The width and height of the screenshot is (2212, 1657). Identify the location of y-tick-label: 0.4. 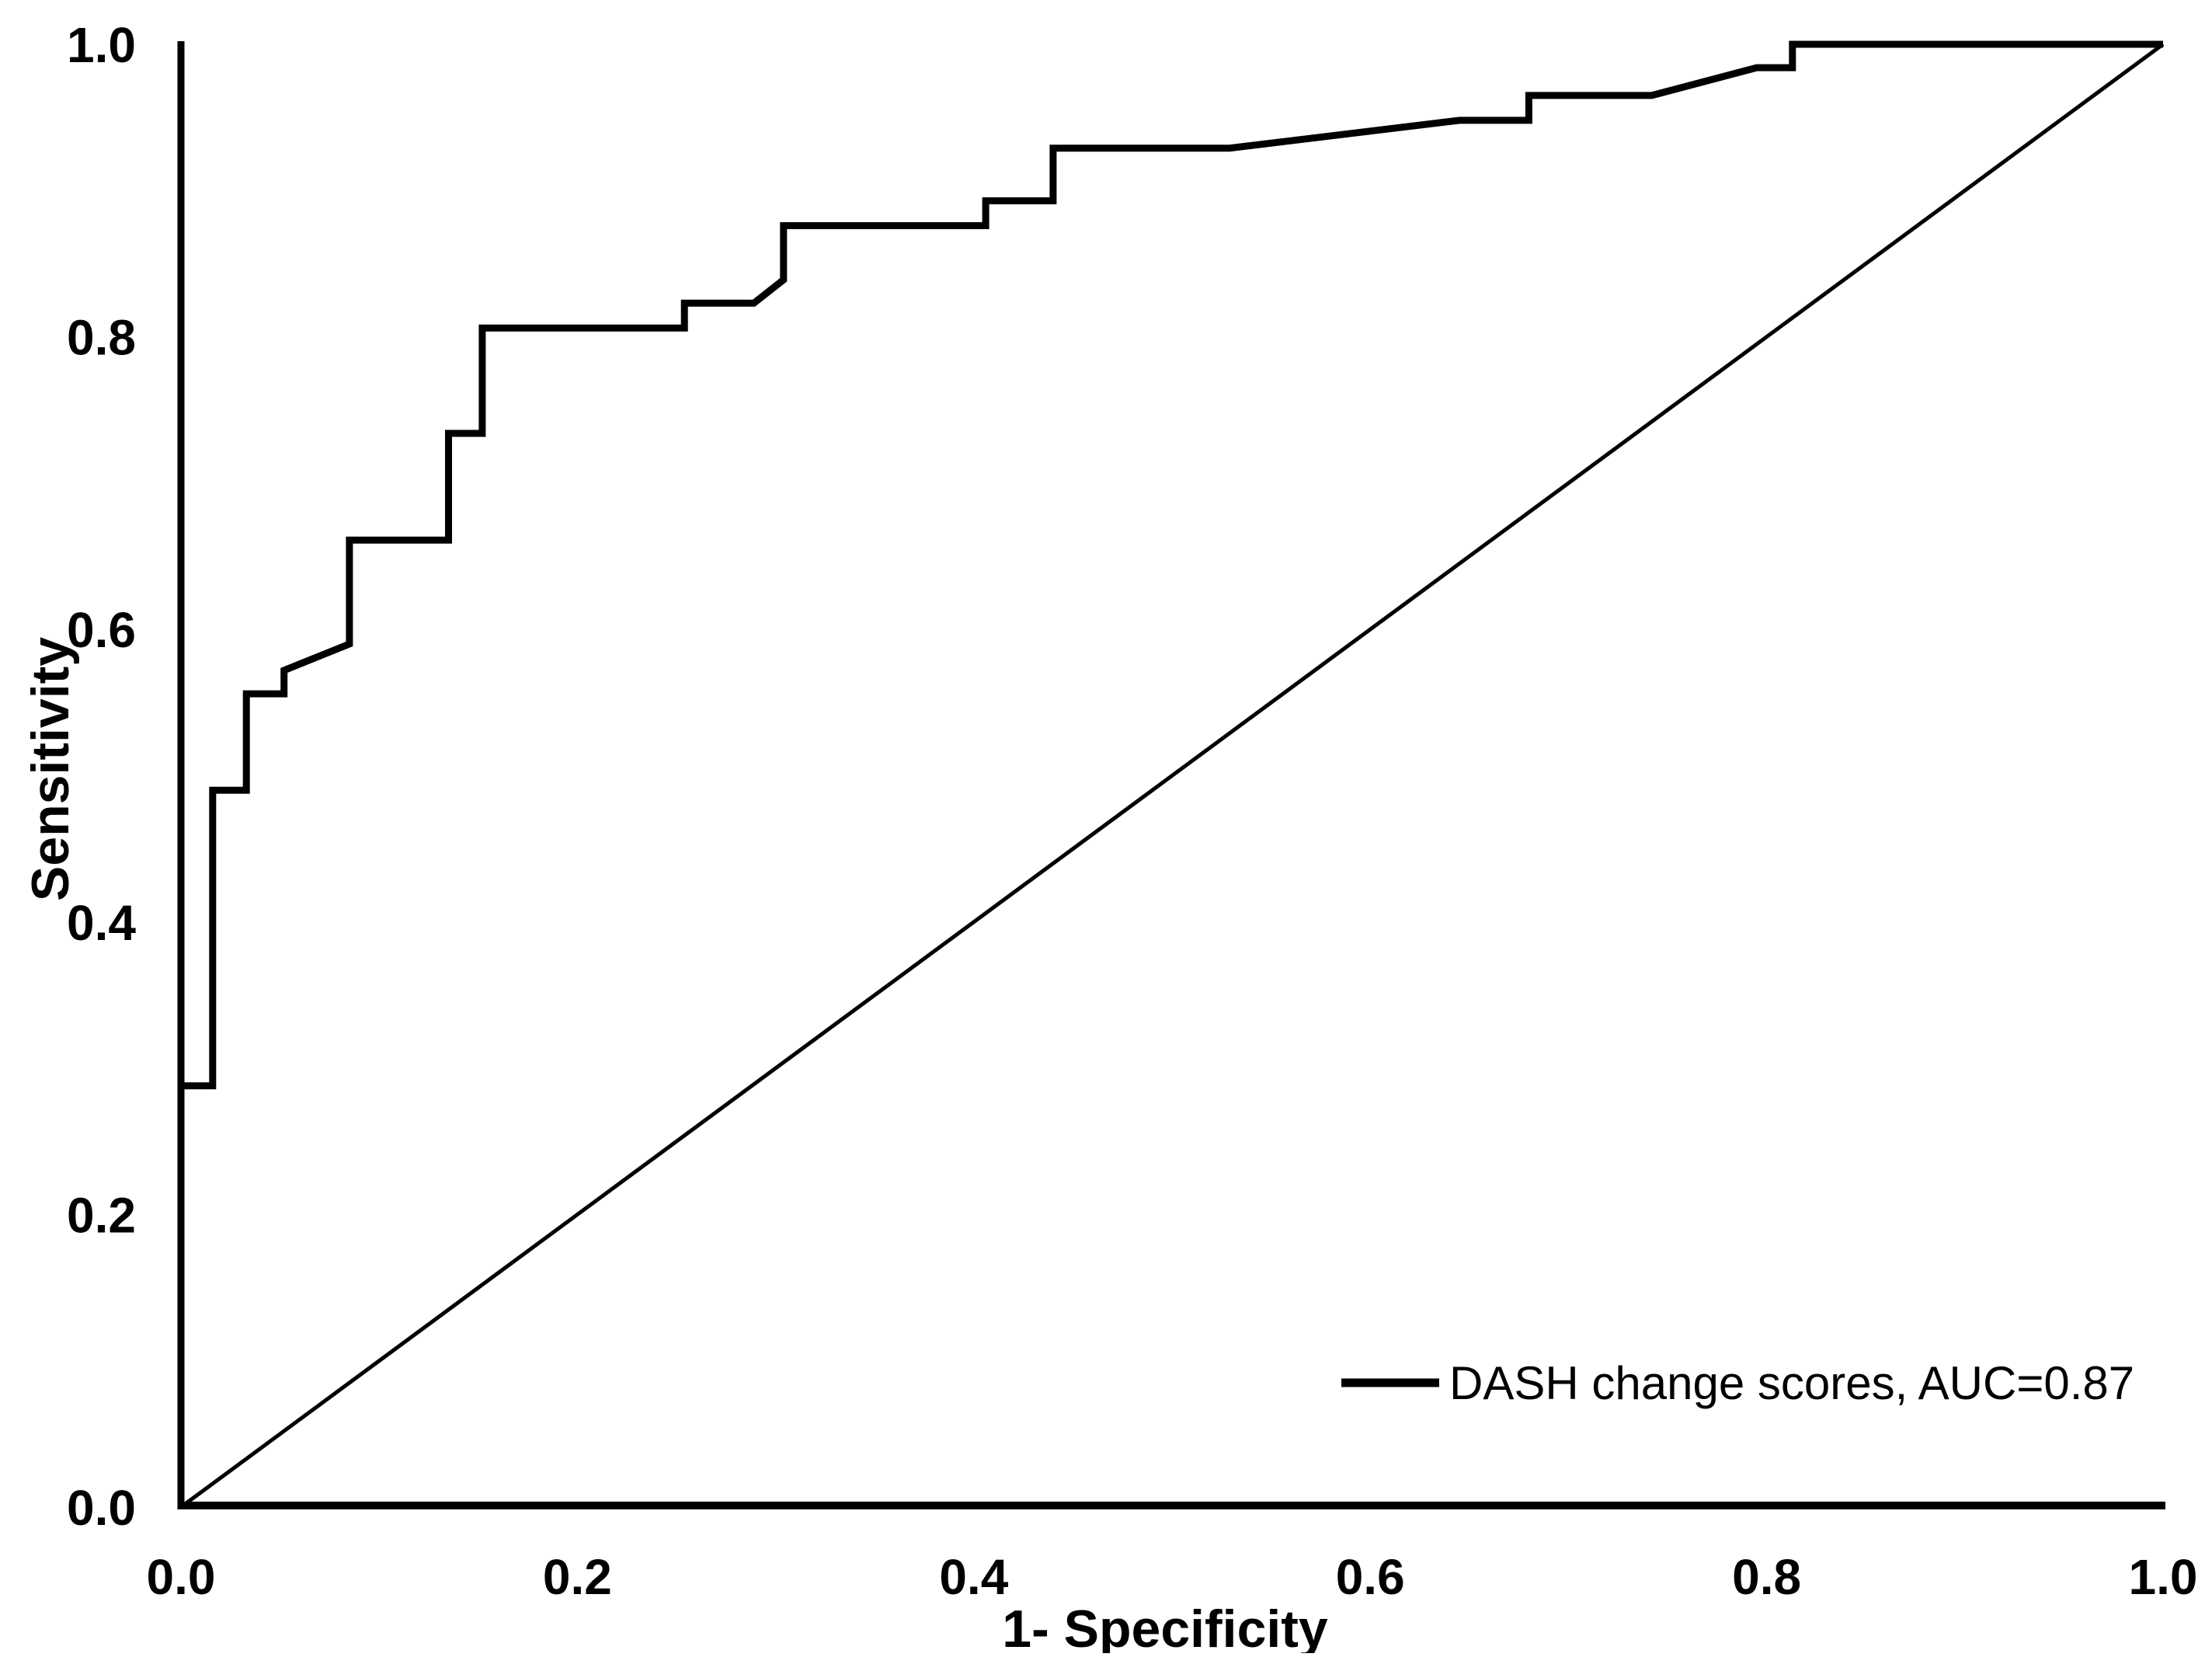
(101, 923).